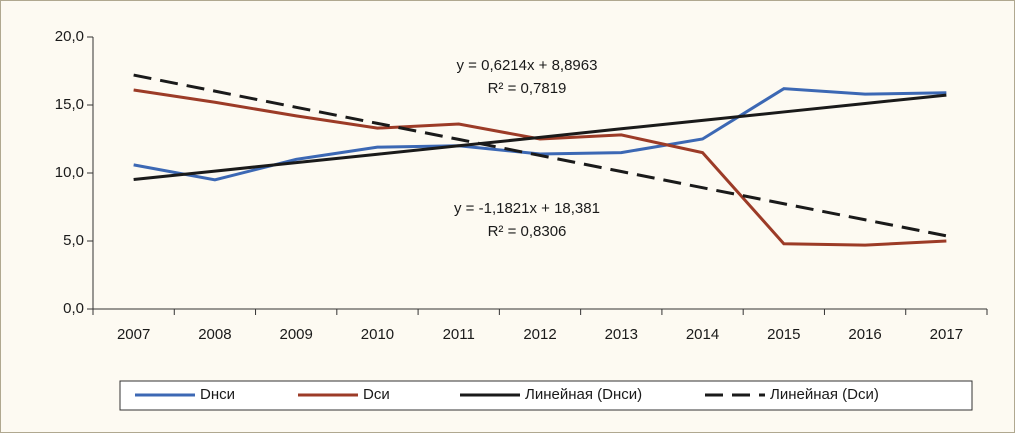  I want to click on x-tick-label: 2010, so click(377, 334).